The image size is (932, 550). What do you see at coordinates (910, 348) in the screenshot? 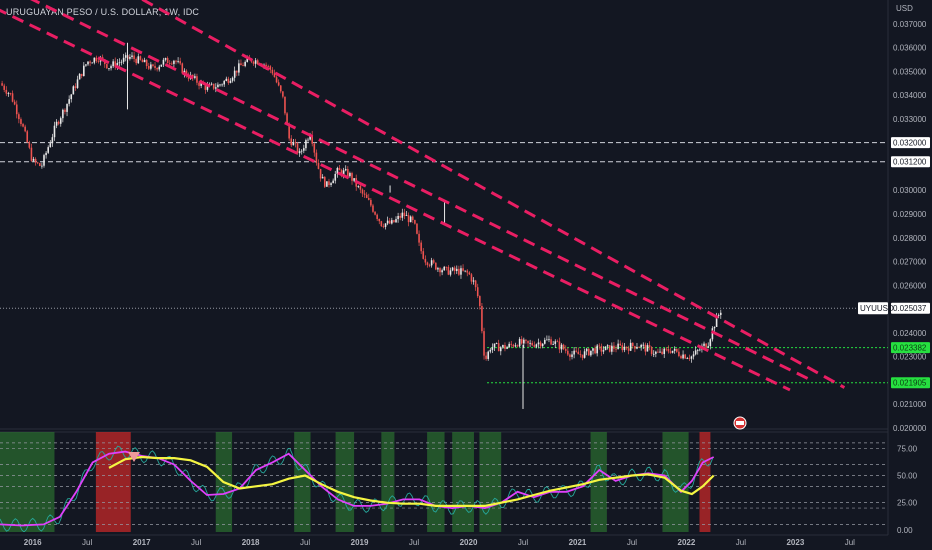
I see `price-axis-label: 0.023382` at bounding box center [910, 348].